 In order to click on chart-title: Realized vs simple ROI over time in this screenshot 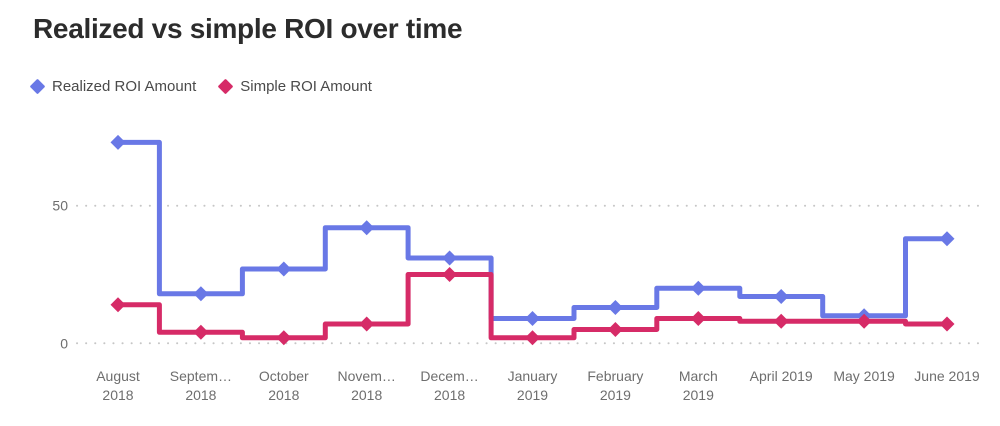, I will do `click(248, 28)`.